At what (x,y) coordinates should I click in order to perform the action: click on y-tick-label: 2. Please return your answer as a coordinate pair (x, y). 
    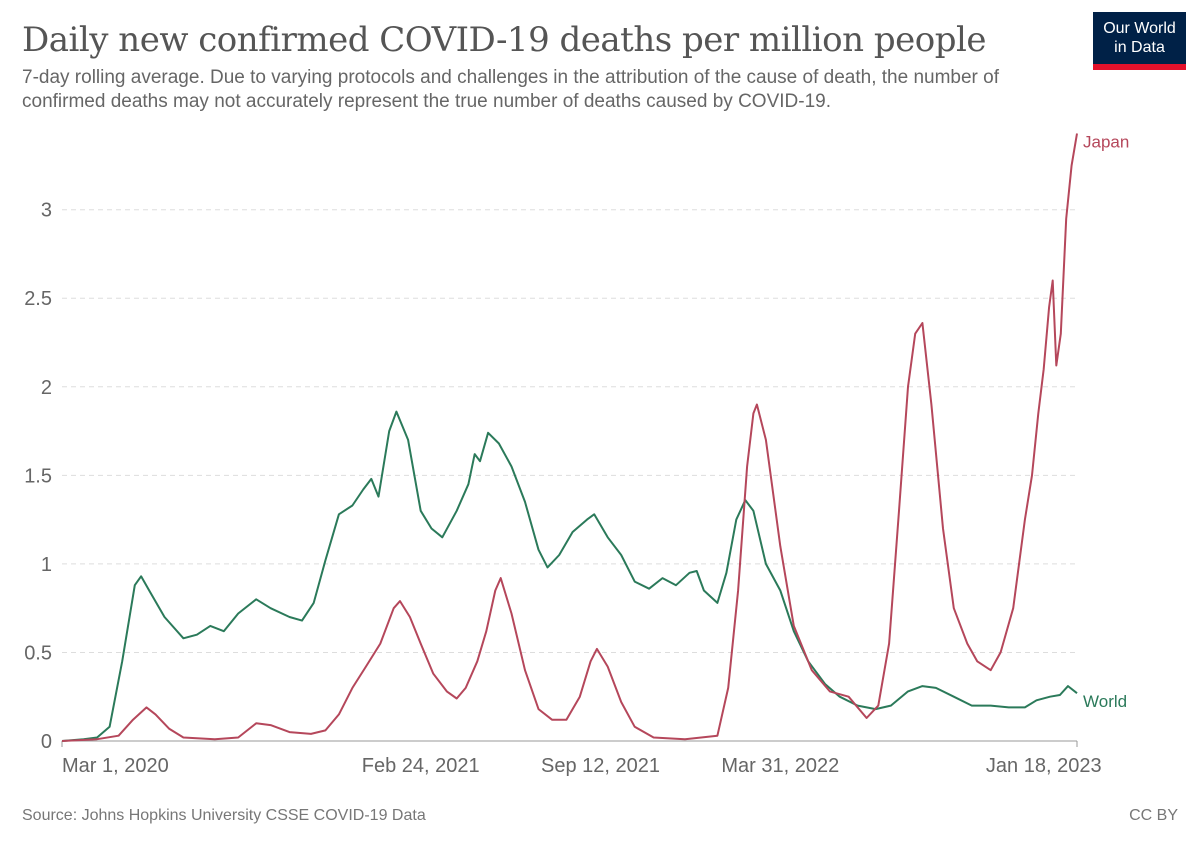
    Looking at the image, I should click on (46, 388).